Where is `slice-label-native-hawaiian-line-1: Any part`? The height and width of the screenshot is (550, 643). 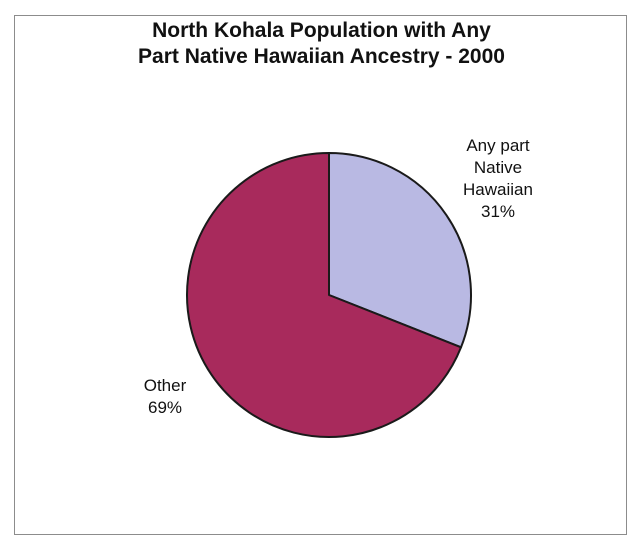
slice-label-native-hawaiian-line-1: Any part is located at coordinates (498, 145).